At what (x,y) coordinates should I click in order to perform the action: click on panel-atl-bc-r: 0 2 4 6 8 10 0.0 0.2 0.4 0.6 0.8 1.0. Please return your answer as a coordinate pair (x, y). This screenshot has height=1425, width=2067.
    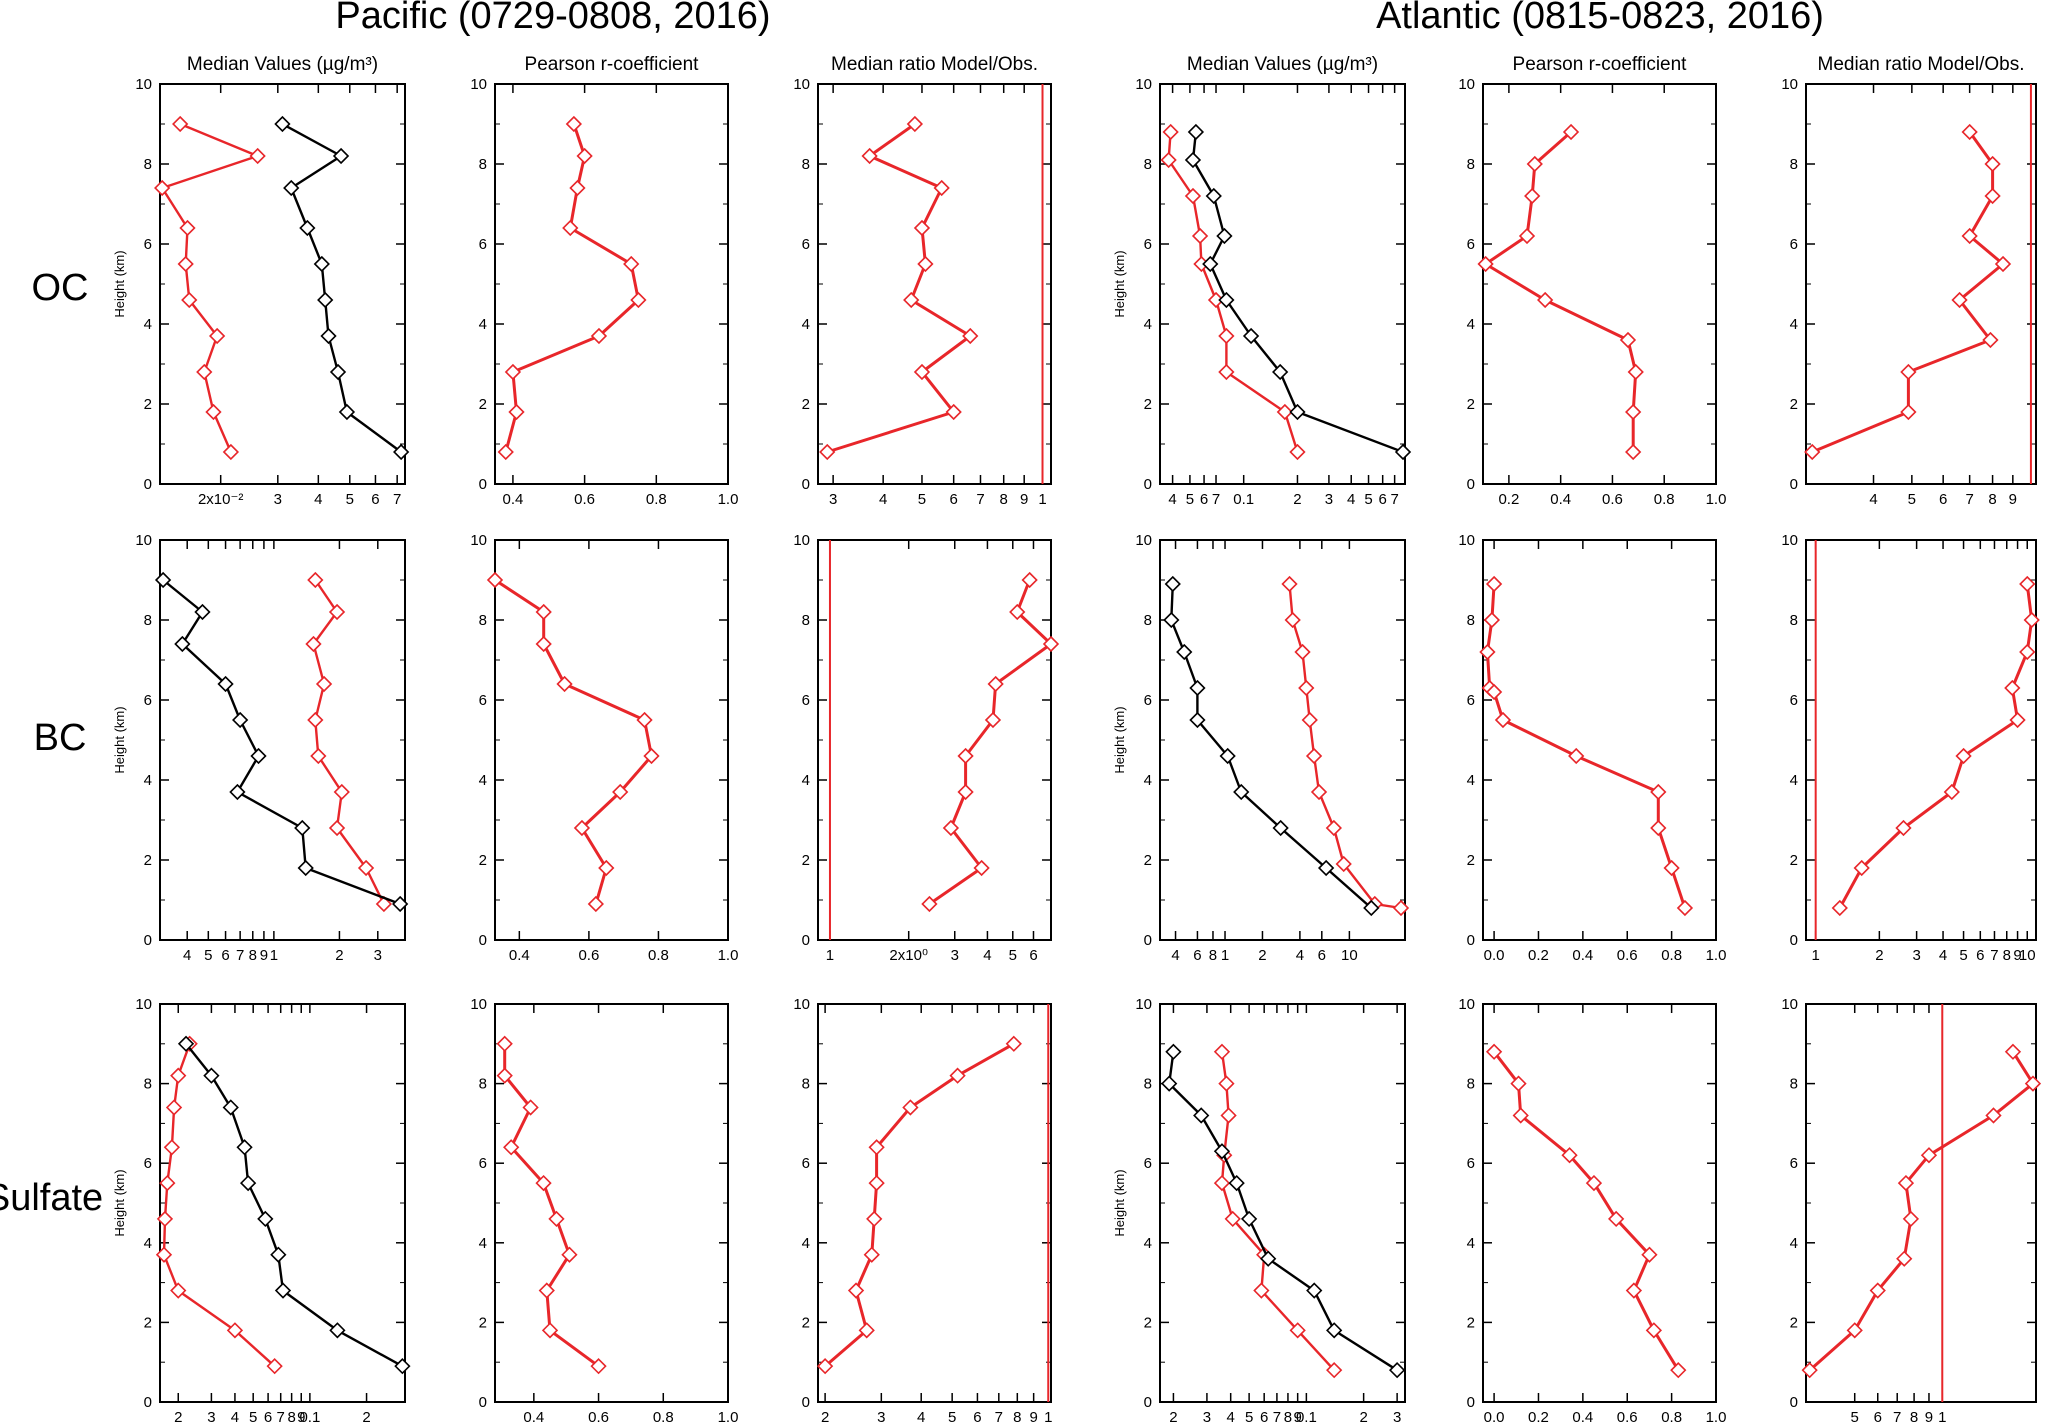
    Looking at the image, I should click on (1592, 748).